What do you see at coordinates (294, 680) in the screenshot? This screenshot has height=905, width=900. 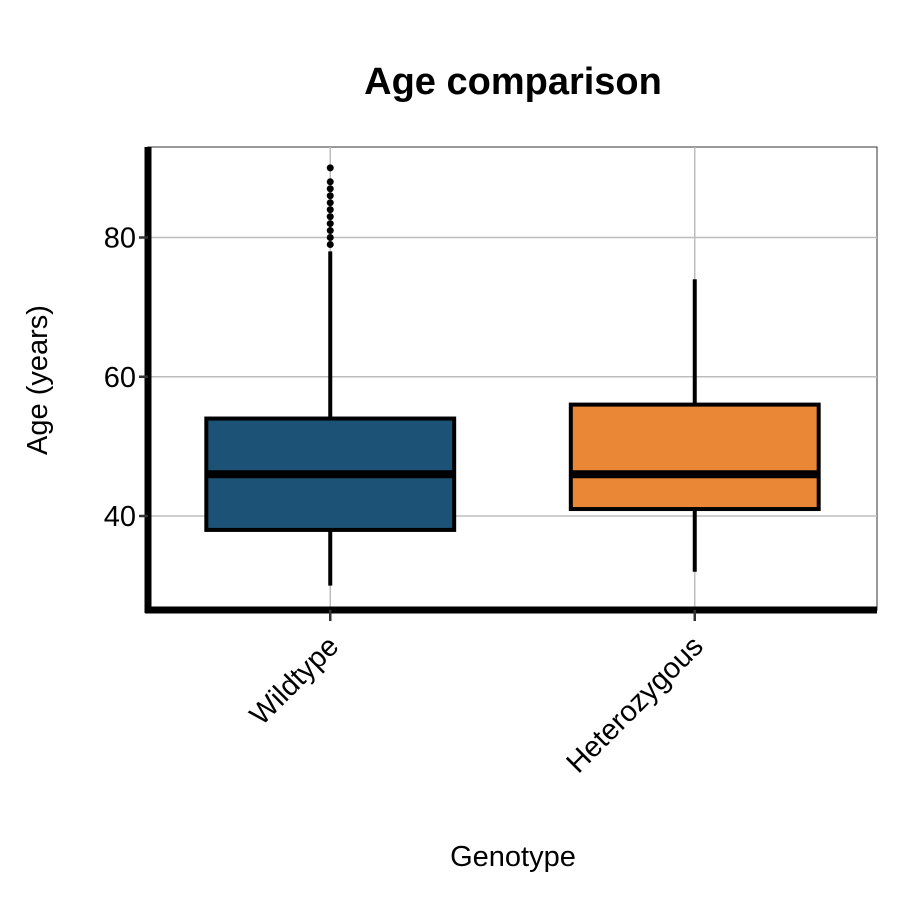 I see `x-tick-label: Wildtype` at bounding box center [294, 680].